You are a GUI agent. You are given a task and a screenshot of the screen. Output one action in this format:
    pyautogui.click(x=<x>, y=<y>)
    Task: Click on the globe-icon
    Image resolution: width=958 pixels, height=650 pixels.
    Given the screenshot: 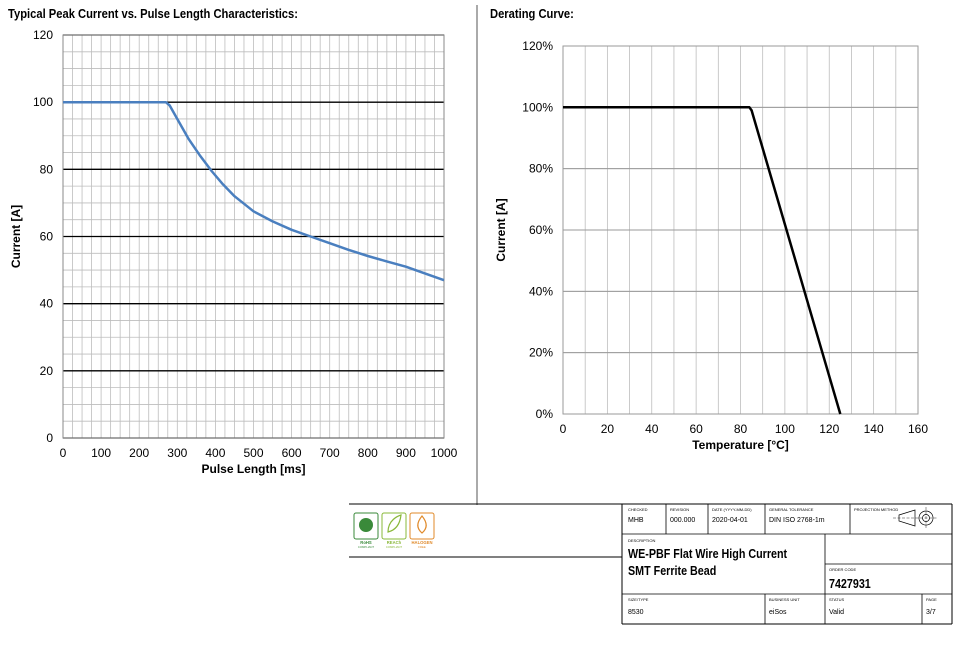 What is the action you would take?
    pyautogui.click(x=366, y=525)
    